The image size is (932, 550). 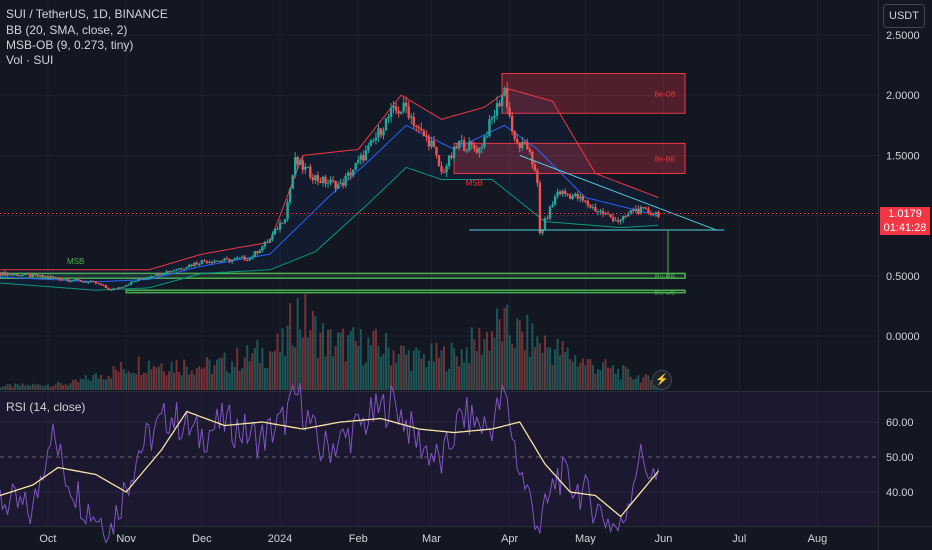 I want to click on time-axis-label: Feb, so click(x=358, y=539).